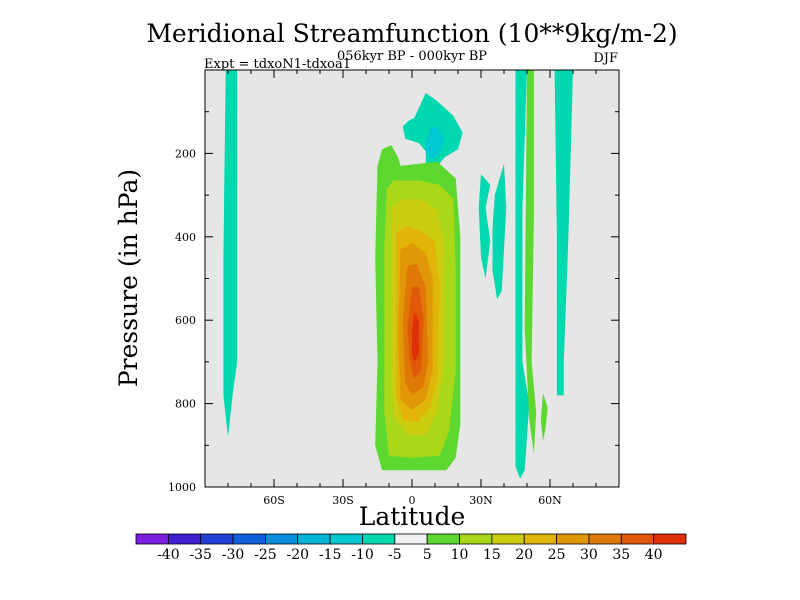  What do you see at coordinates (343, 500) in the screenshot?
I see `x-tick-label: 30S` at bounding box center [343, 500].